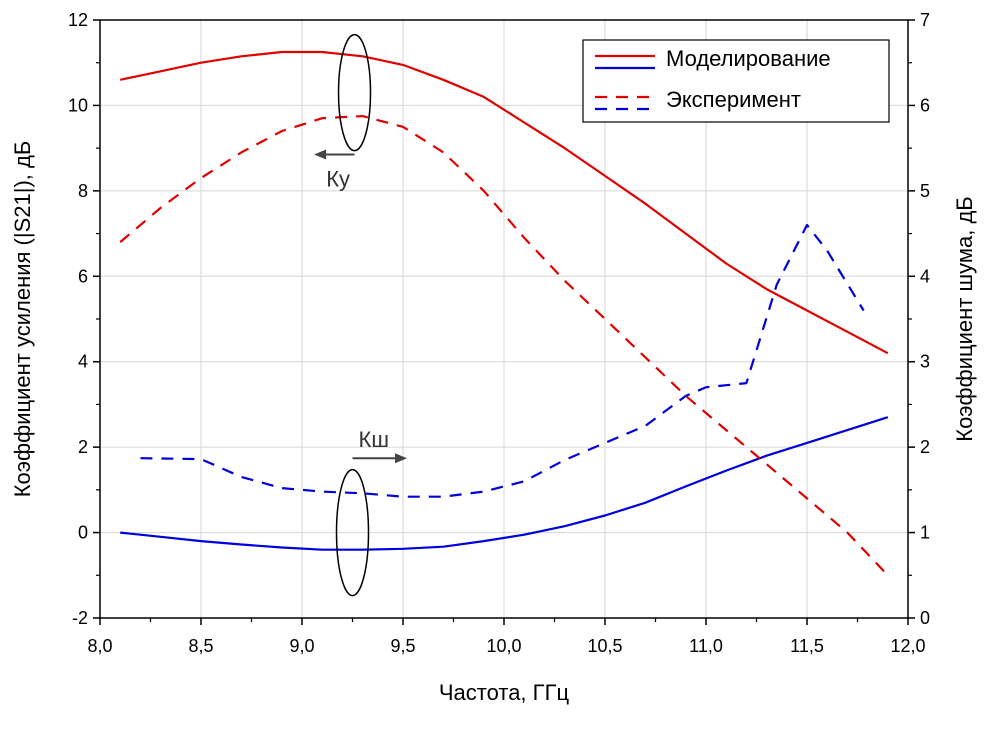 This screenshot has width=1000, height=733. I want to click on y-axis-right-title: Коэффициент шума, дБ, so click(964, 319).